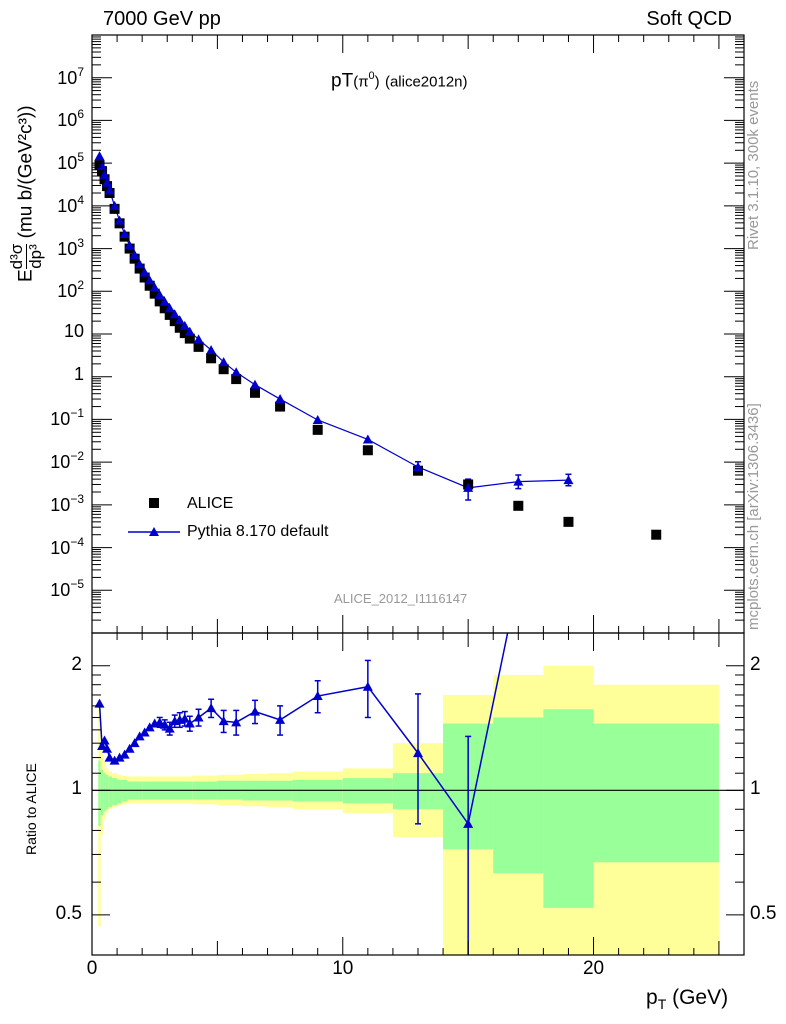 This screenshot has height=1024, width=786. I want to click on main-ytick-label-9: 10⁻², so click(67, 461).